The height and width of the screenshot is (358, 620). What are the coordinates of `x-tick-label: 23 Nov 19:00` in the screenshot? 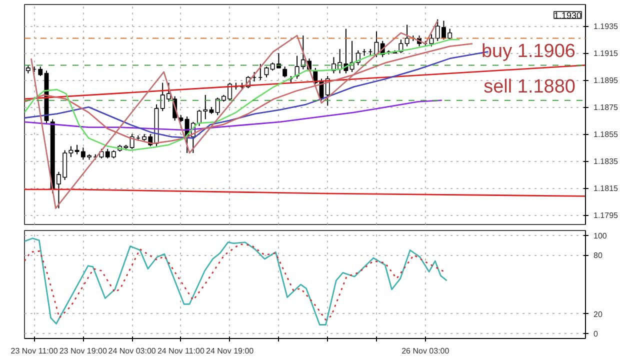 It's located at (83, 351).